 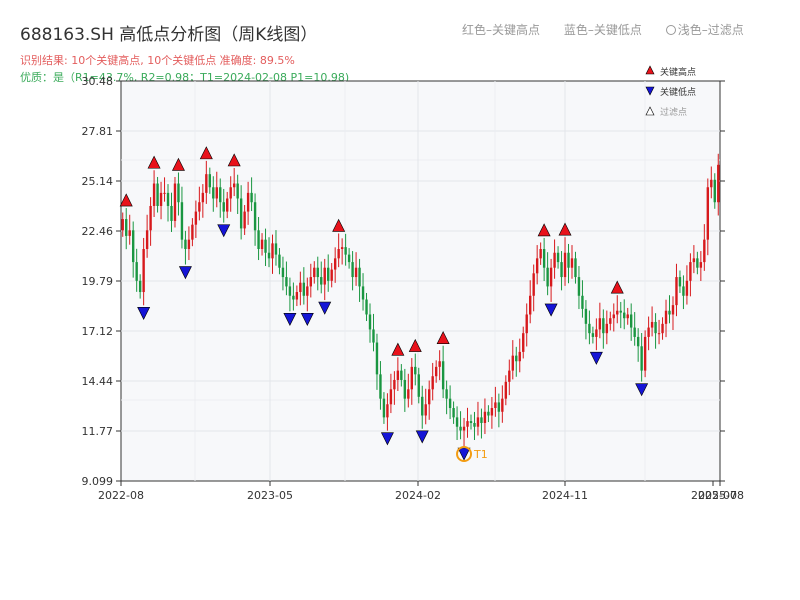 What do you see at coordinates (650, 111) in the screenshot?
I see `filtered-legend-triangle-icon` at bounding box center [650, 111].